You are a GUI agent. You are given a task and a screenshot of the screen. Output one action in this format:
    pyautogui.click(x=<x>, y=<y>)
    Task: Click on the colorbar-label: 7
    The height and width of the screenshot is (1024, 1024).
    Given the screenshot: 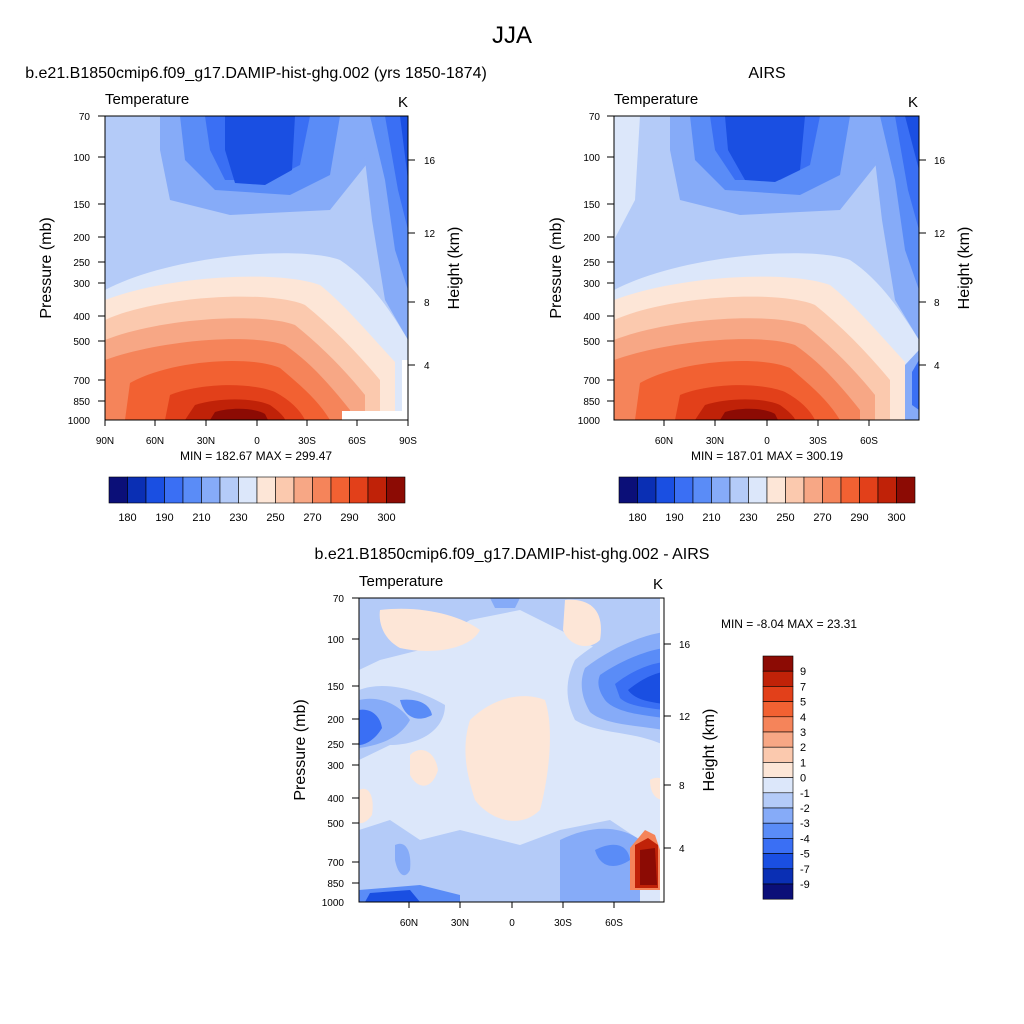 What is the action you would take?
    pyautogui.click(x=803, y=687)
    